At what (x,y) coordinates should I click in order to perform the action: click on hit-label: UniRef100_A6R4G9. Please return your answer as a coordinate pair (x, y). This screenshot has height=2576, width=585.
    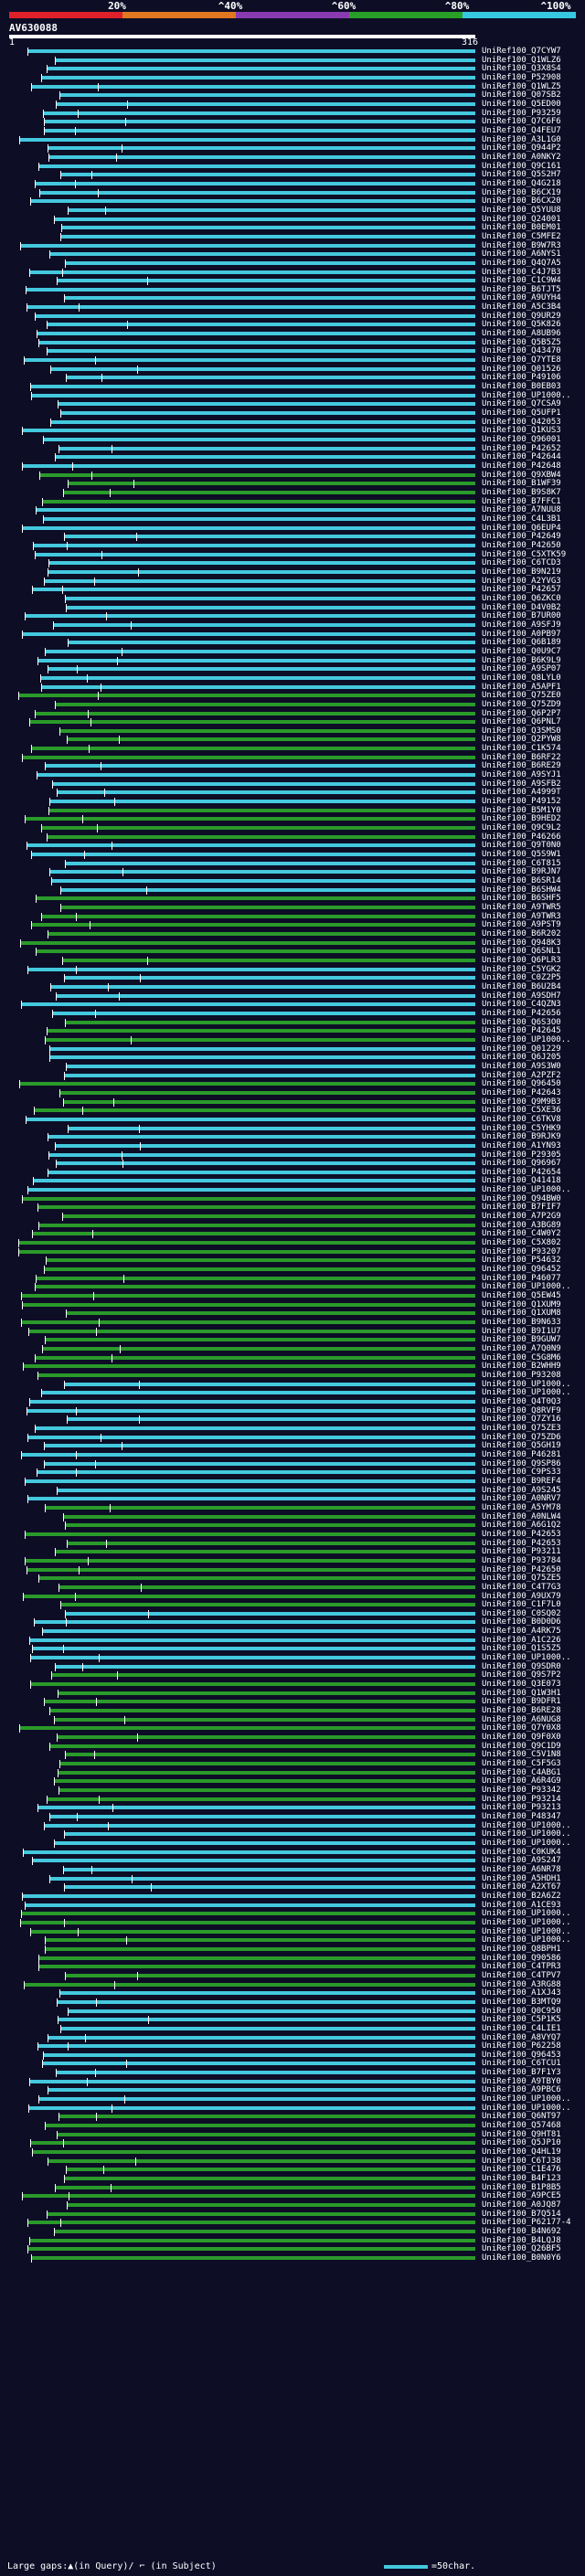
    Looking at the image, I should click on (521, 1781).